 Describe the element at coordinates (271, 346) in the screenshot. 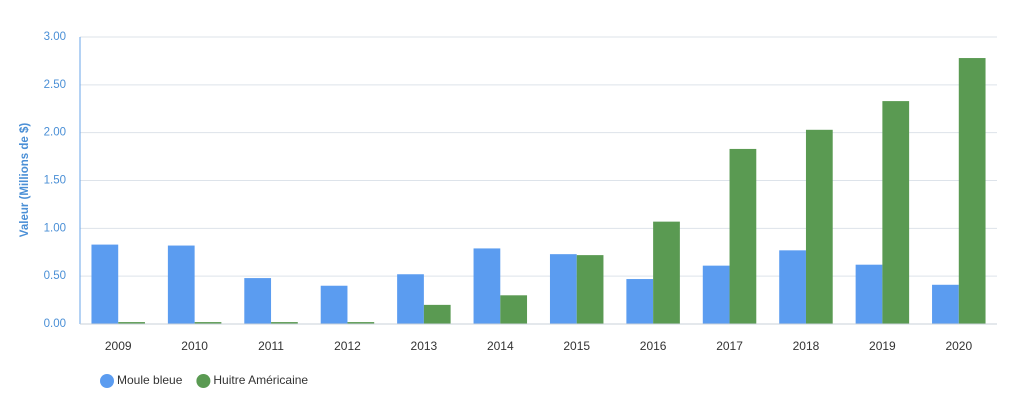

I see `x-tick-label: 2011` at that location.